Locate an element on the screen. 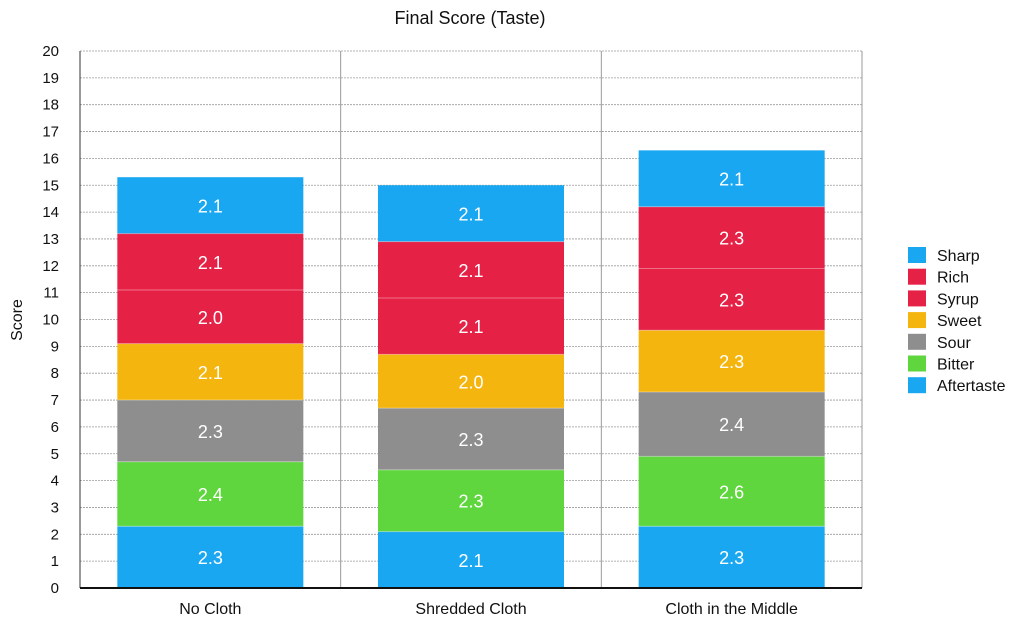  legend-label: Sweet is located at coordinates (959, 321).